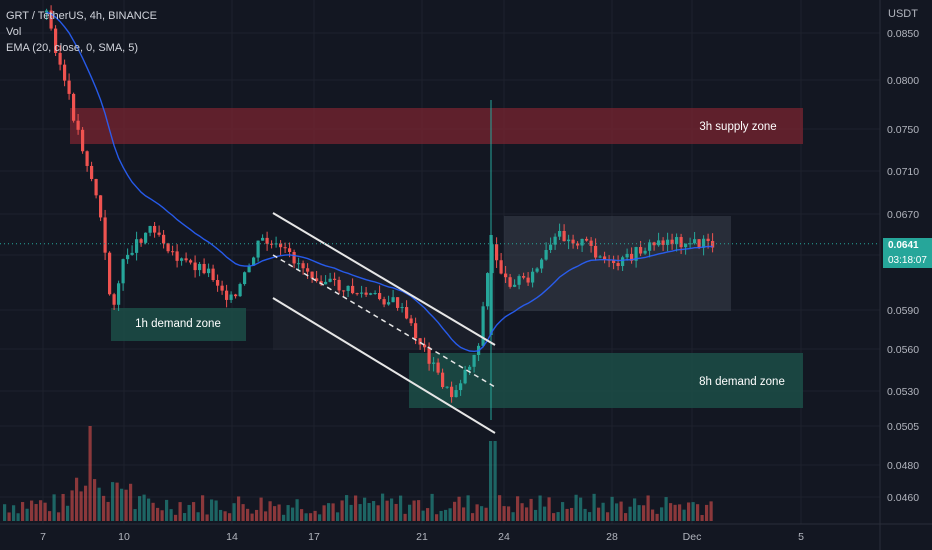 The height and width of the screenshot is (550, 932). I want to click on demand-1h-label: 1h demand zone, so click(178, 324).